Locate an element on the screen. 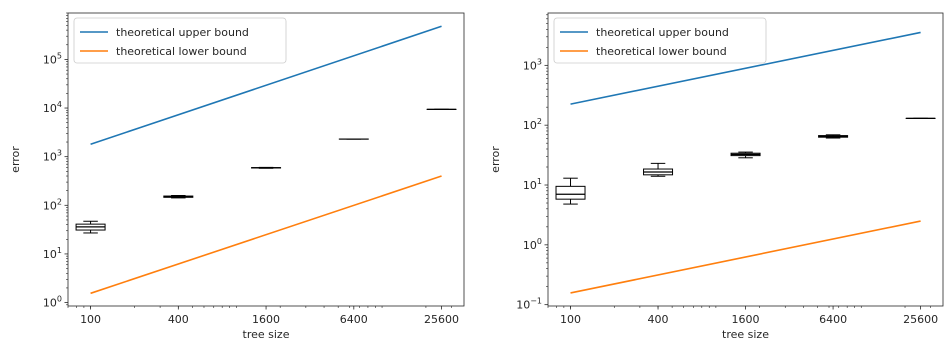 This screenshot has height=345, width=947. y-tick-label: 10⁴ is located at coordinates (52, 107).